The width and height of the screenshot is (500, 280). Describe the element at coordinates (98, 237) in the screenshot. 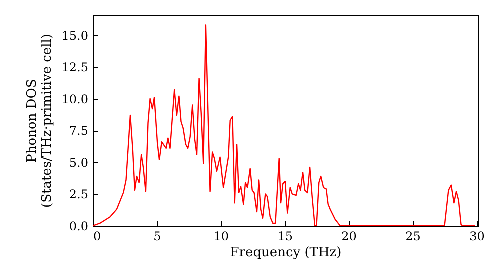

I see `x-tick-label: 0` at that location.